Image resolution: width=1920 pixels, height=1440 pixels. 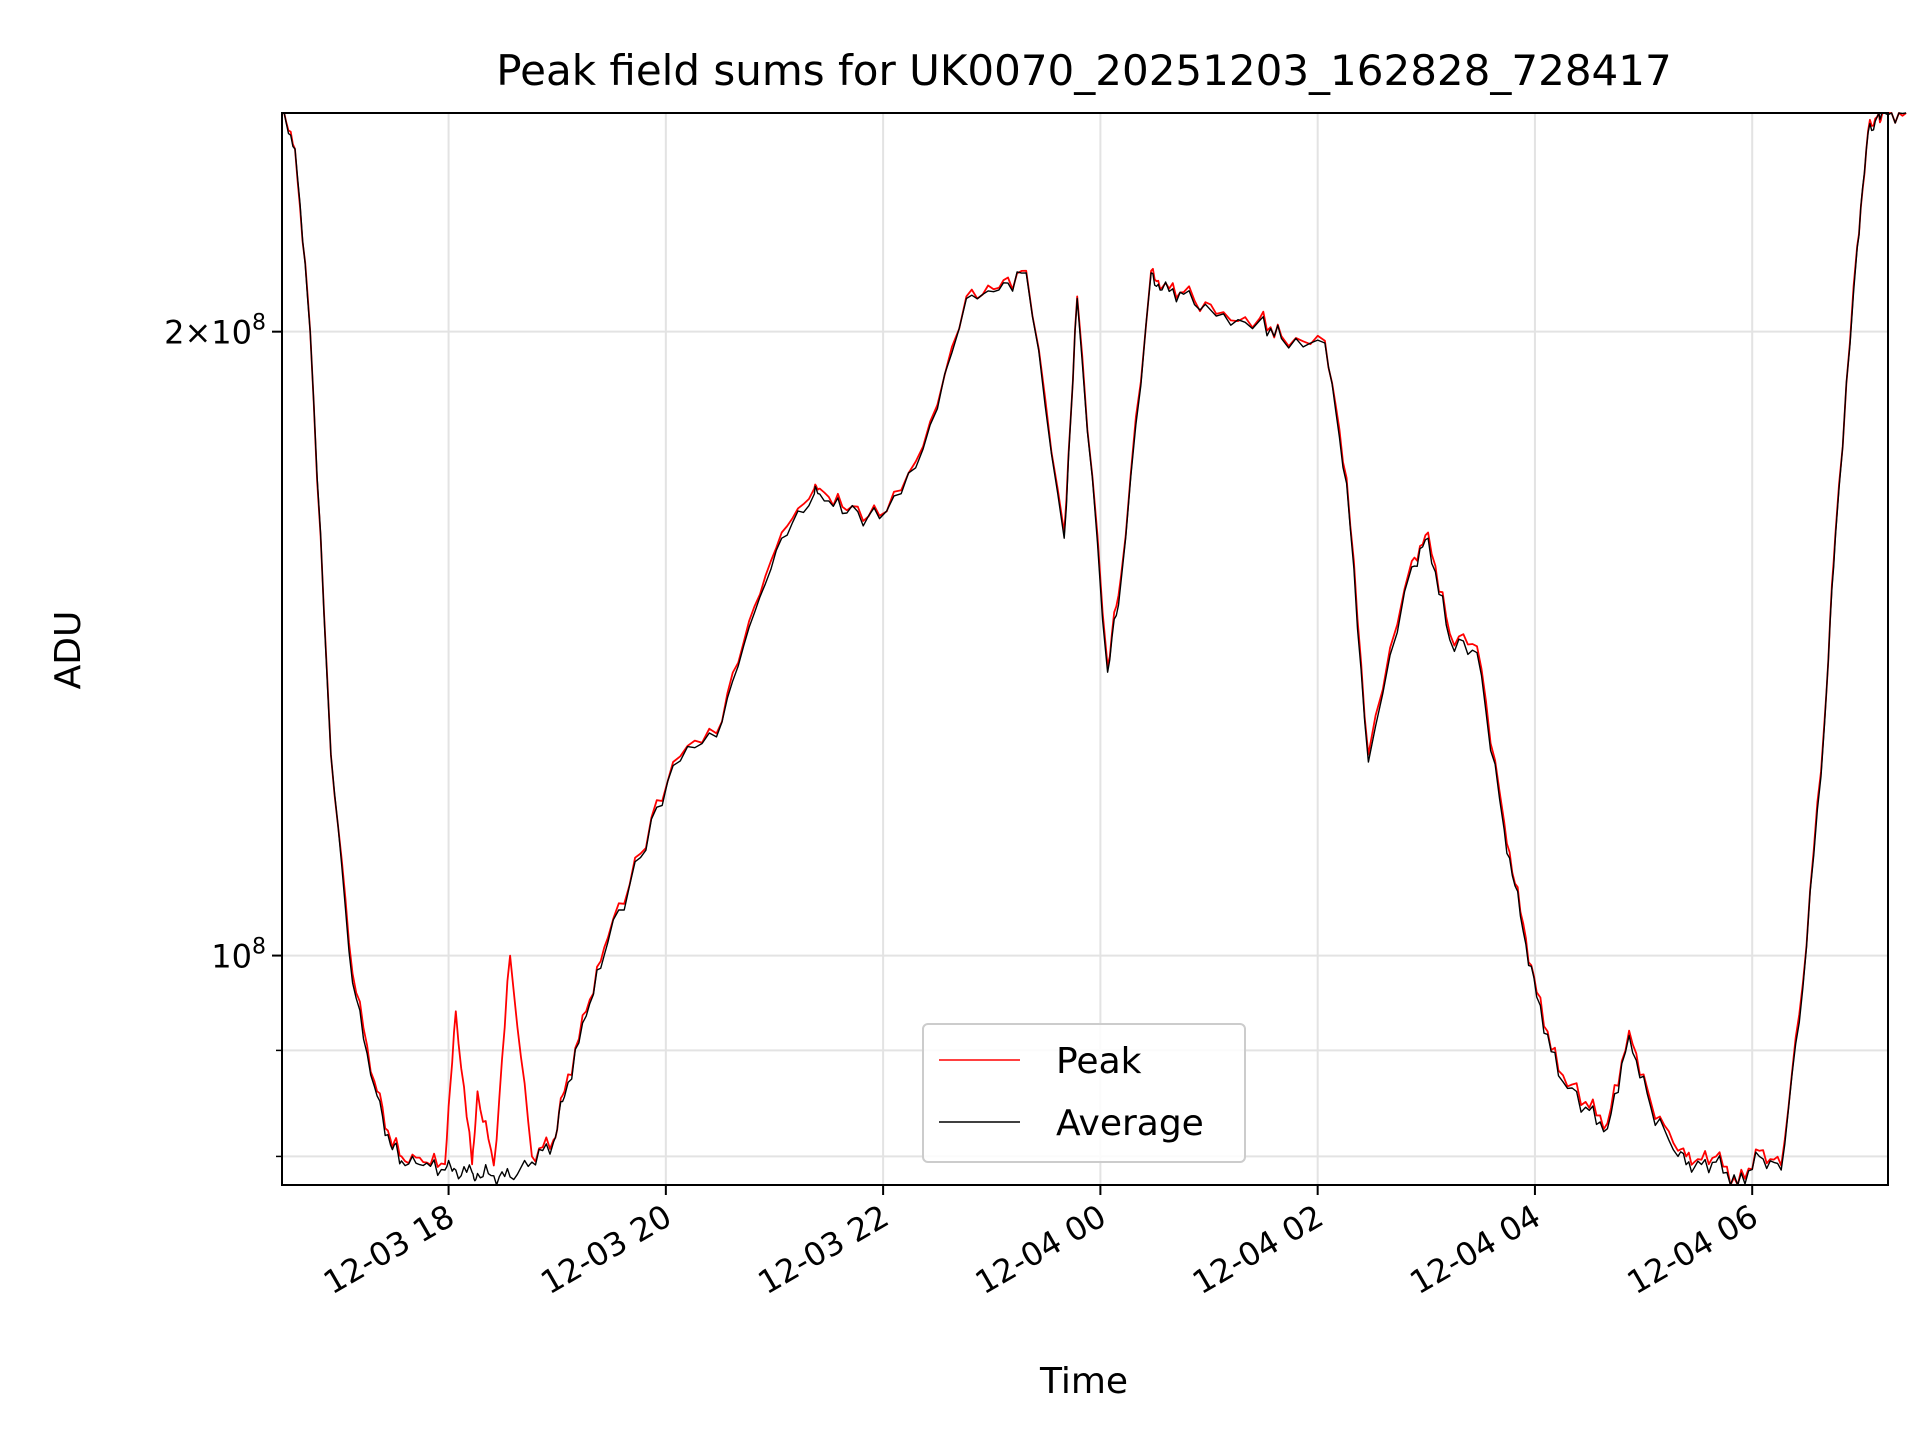 What do you see at coordinates (215, 331) in the screenshot?
I see `y-tick-label: 2×108` at bounding box center [215, 331].